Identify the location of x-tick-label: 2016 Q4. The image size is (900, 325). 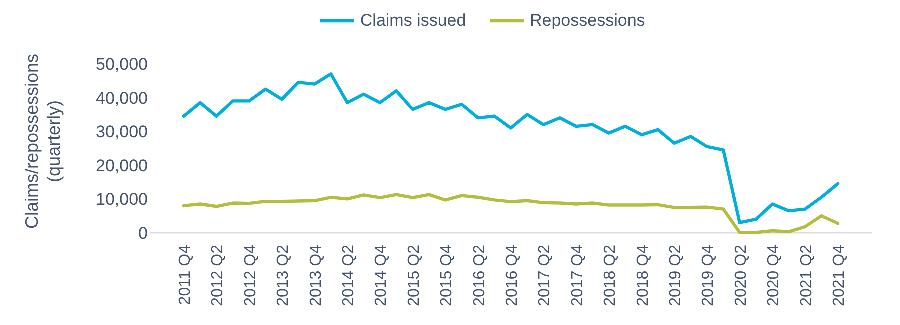
(512, 275).